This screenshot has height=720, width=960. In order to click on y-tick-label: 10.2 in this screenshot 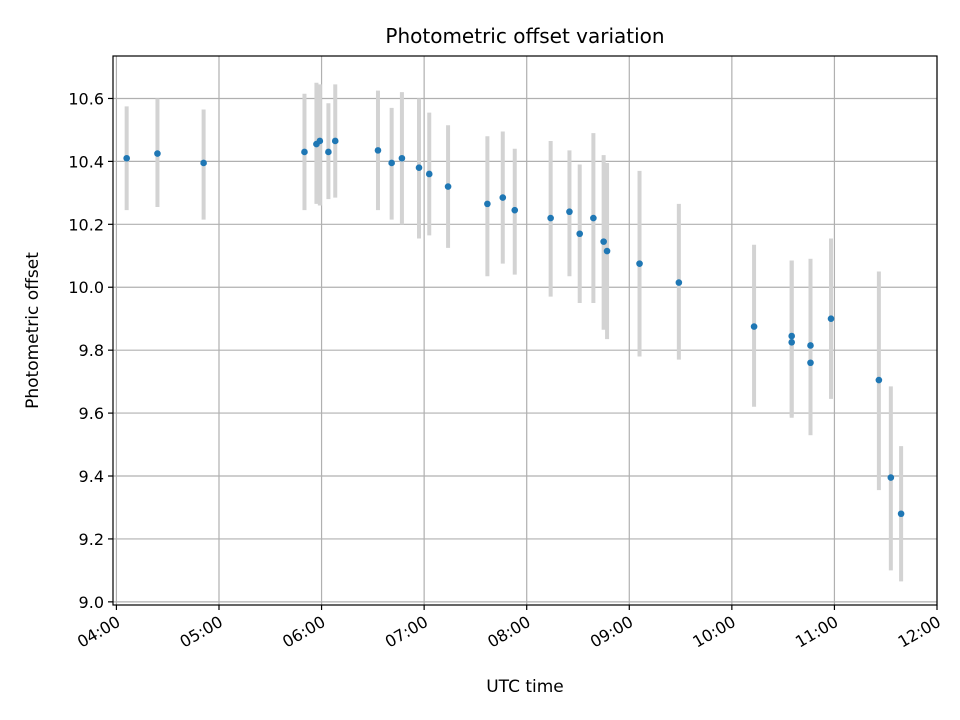, I will do `click(86, 224)`.